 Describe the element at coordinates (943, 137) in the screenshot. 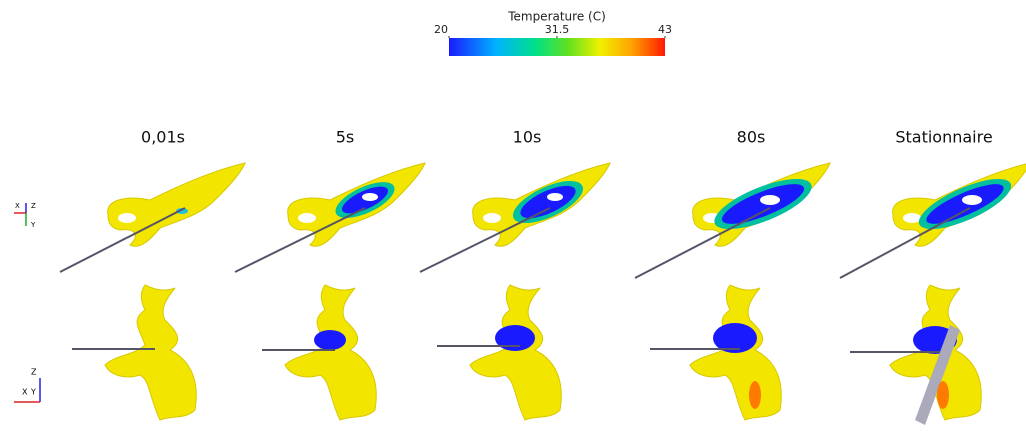

I see `column-label: Stationnaire` at that location.